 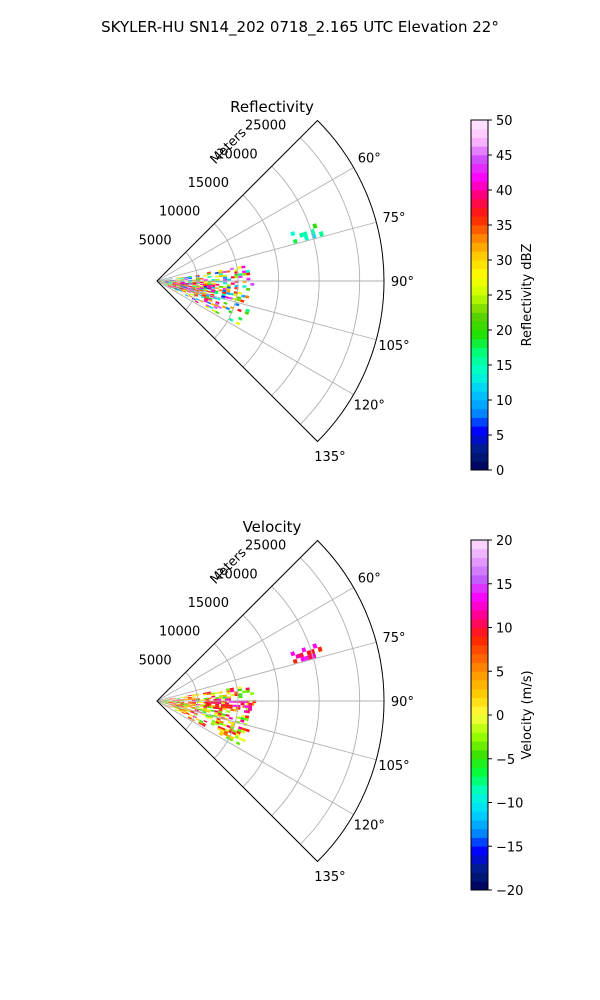 What do you see at coordinates (509, 891) in the screenshot?
I see `colorbar-tick-label: −20` at bounding box center [509, 891].